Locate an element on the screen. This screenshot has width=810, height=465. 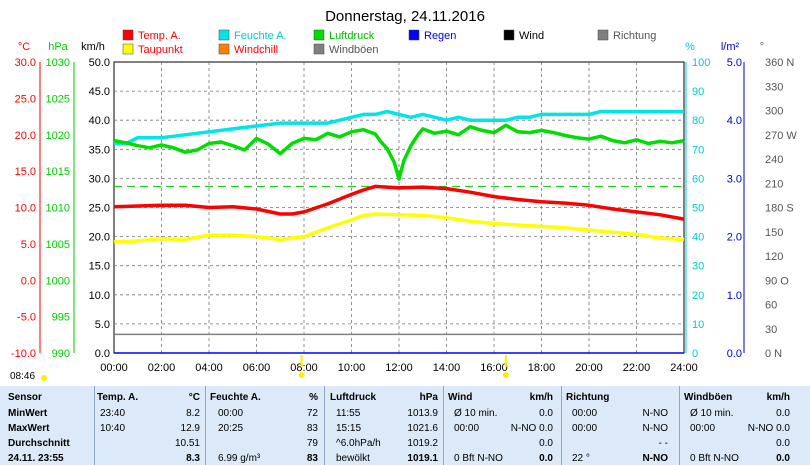
stats-cell: % is located at coordinates (313, 397).